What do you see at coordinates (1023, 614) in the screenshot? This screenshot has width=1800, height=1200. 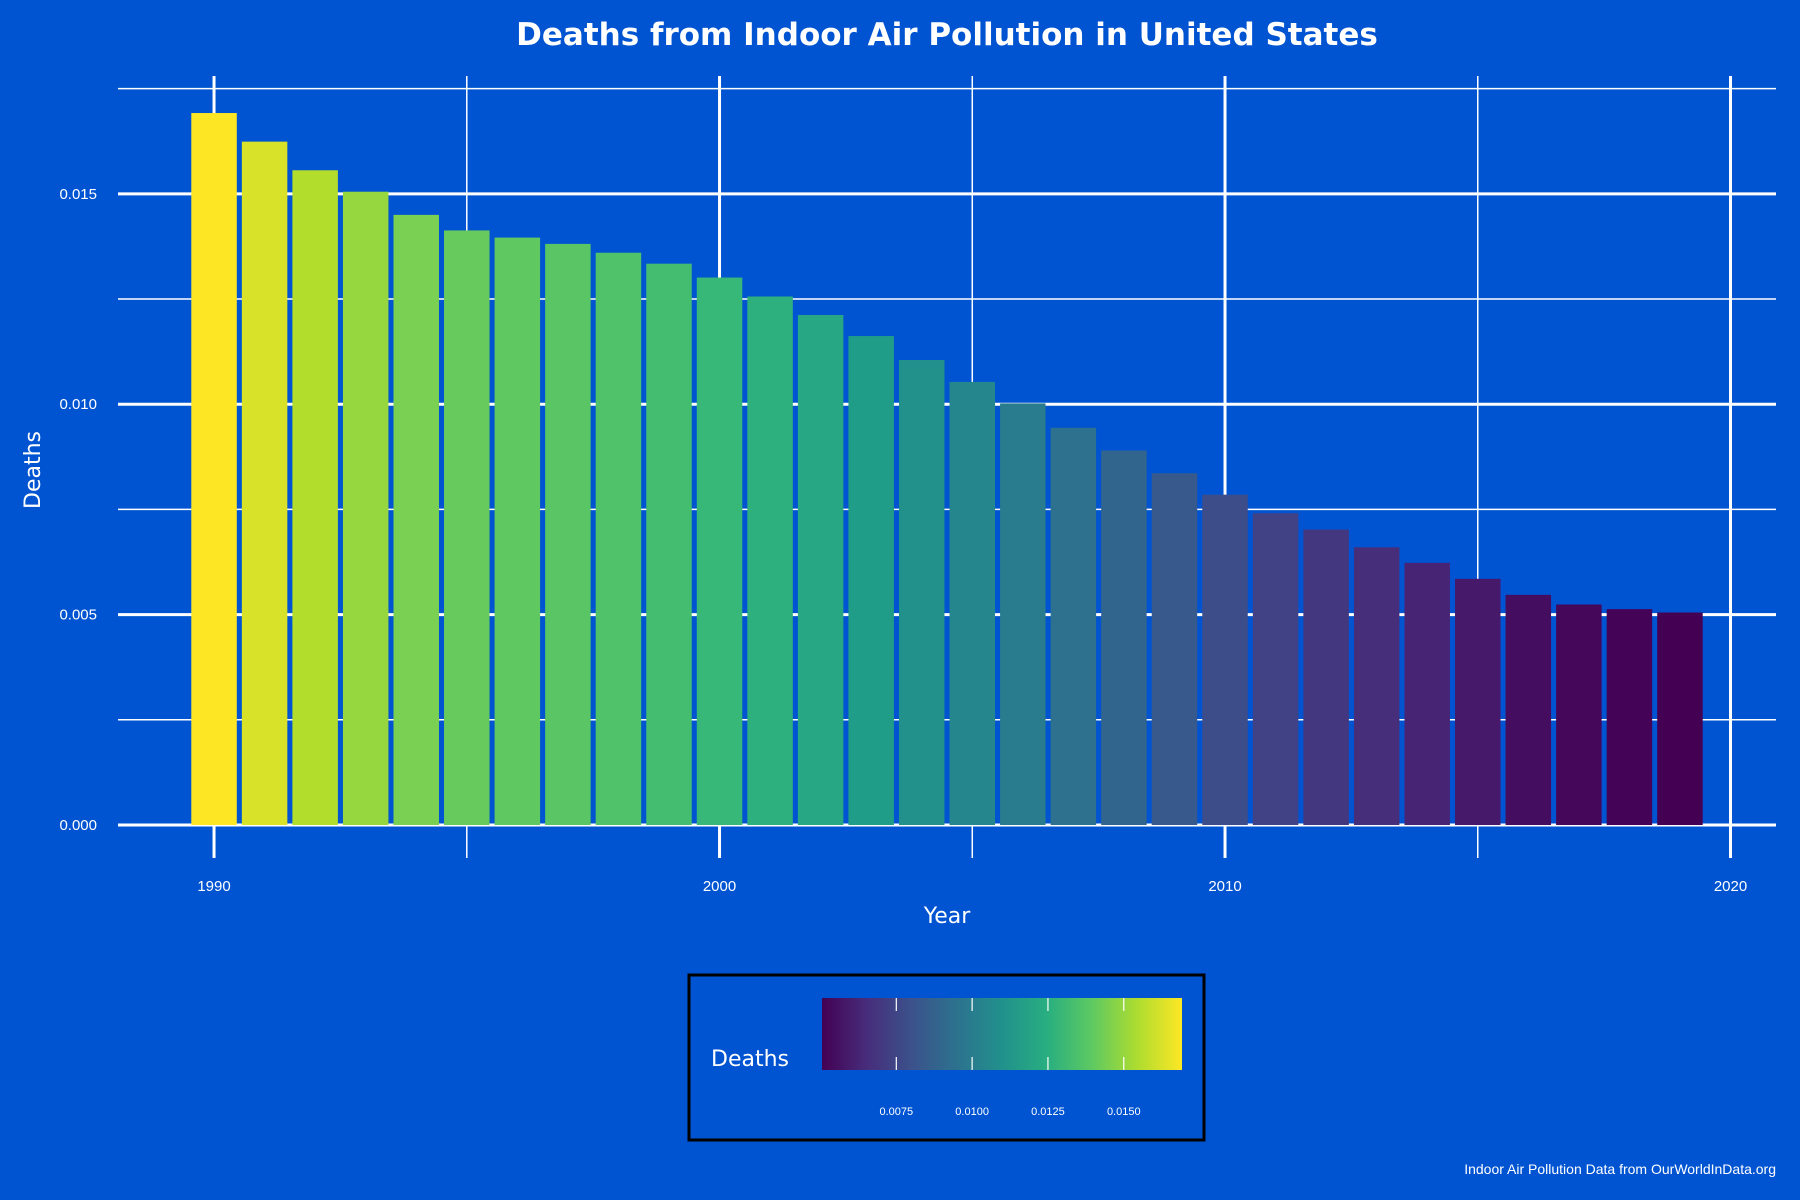 I see `bar-2006` at bounding box center [1023, 614].